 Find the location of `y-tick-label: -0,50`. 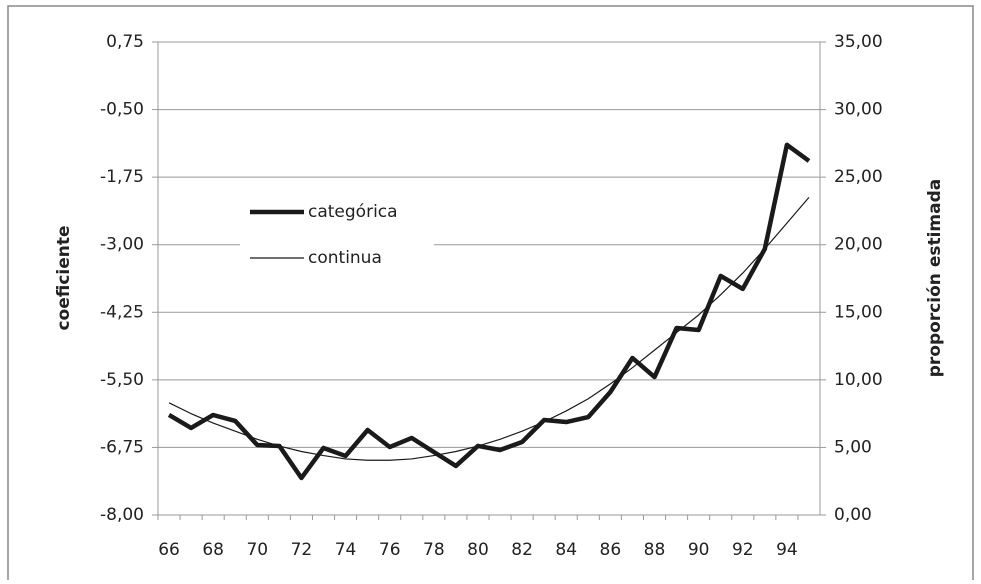

y-tick-label: -0,50 is located at coordinates (122, 110).